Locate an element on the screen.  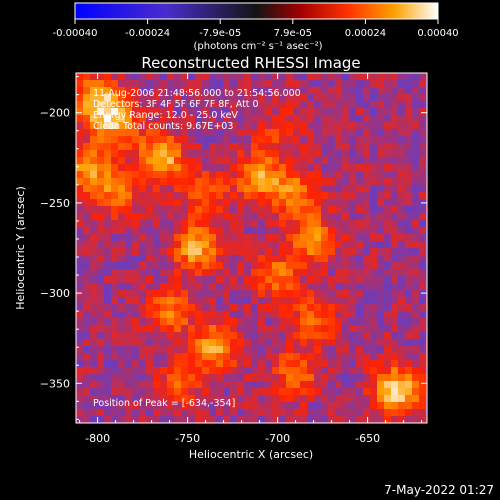
y-tick-label: −200 is located at coordinates (55, 113).